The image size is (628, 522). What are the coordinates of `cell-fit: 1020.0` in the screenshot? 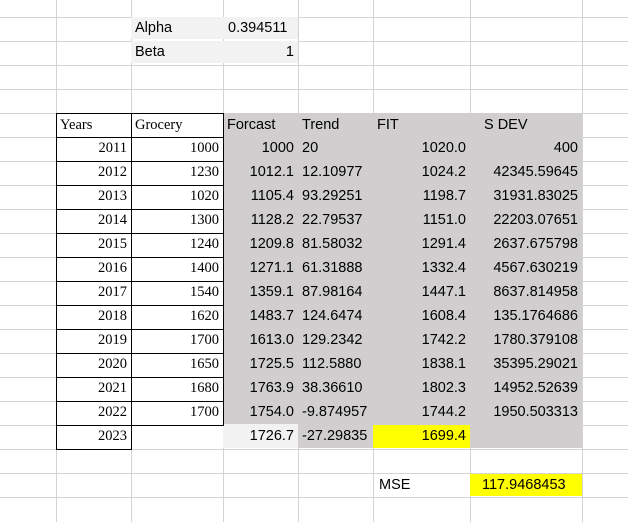 It's located at (443, 148).